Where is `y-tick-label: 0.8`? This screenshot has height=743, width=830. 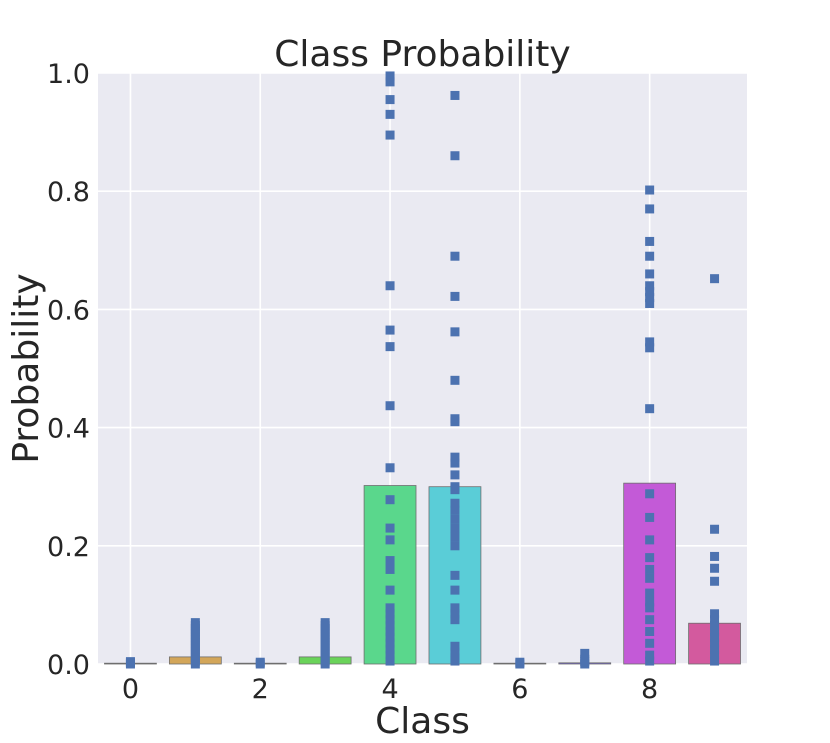 y-tick-label: 0.8 is located at coordinates (68, 192).